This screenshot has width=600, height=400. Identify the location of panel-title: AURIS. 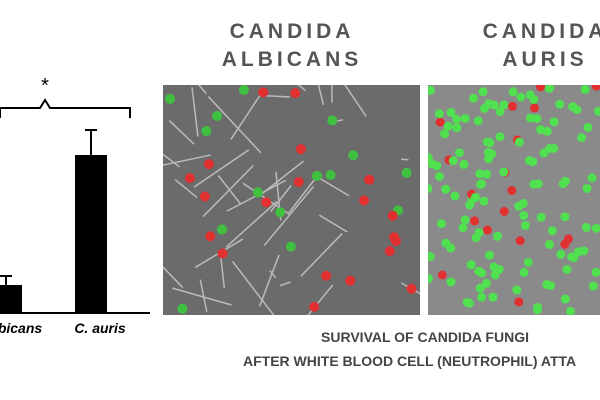
(544, 59).